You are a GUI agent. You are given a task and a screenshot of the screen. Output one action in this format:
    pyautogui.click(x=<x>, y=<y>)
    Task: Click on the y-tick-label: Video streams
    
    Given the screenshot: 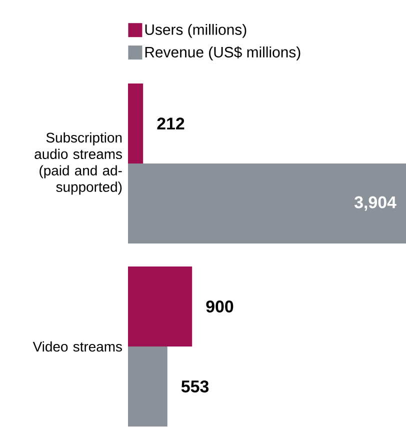 What is the action you would take?
    pyautogui.click(x=77, y=346)
    